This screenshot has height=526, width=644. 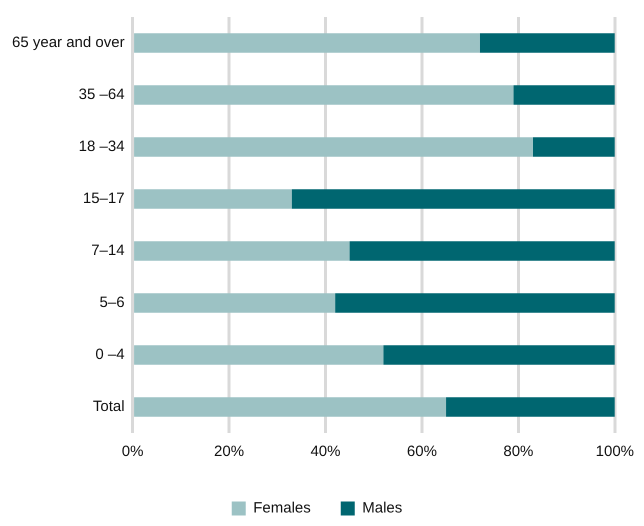 What do you see at coordinates (101, 95) in the screenshot?
I see `y-tick-label: 35 –64` at bounding box center [101, 95].